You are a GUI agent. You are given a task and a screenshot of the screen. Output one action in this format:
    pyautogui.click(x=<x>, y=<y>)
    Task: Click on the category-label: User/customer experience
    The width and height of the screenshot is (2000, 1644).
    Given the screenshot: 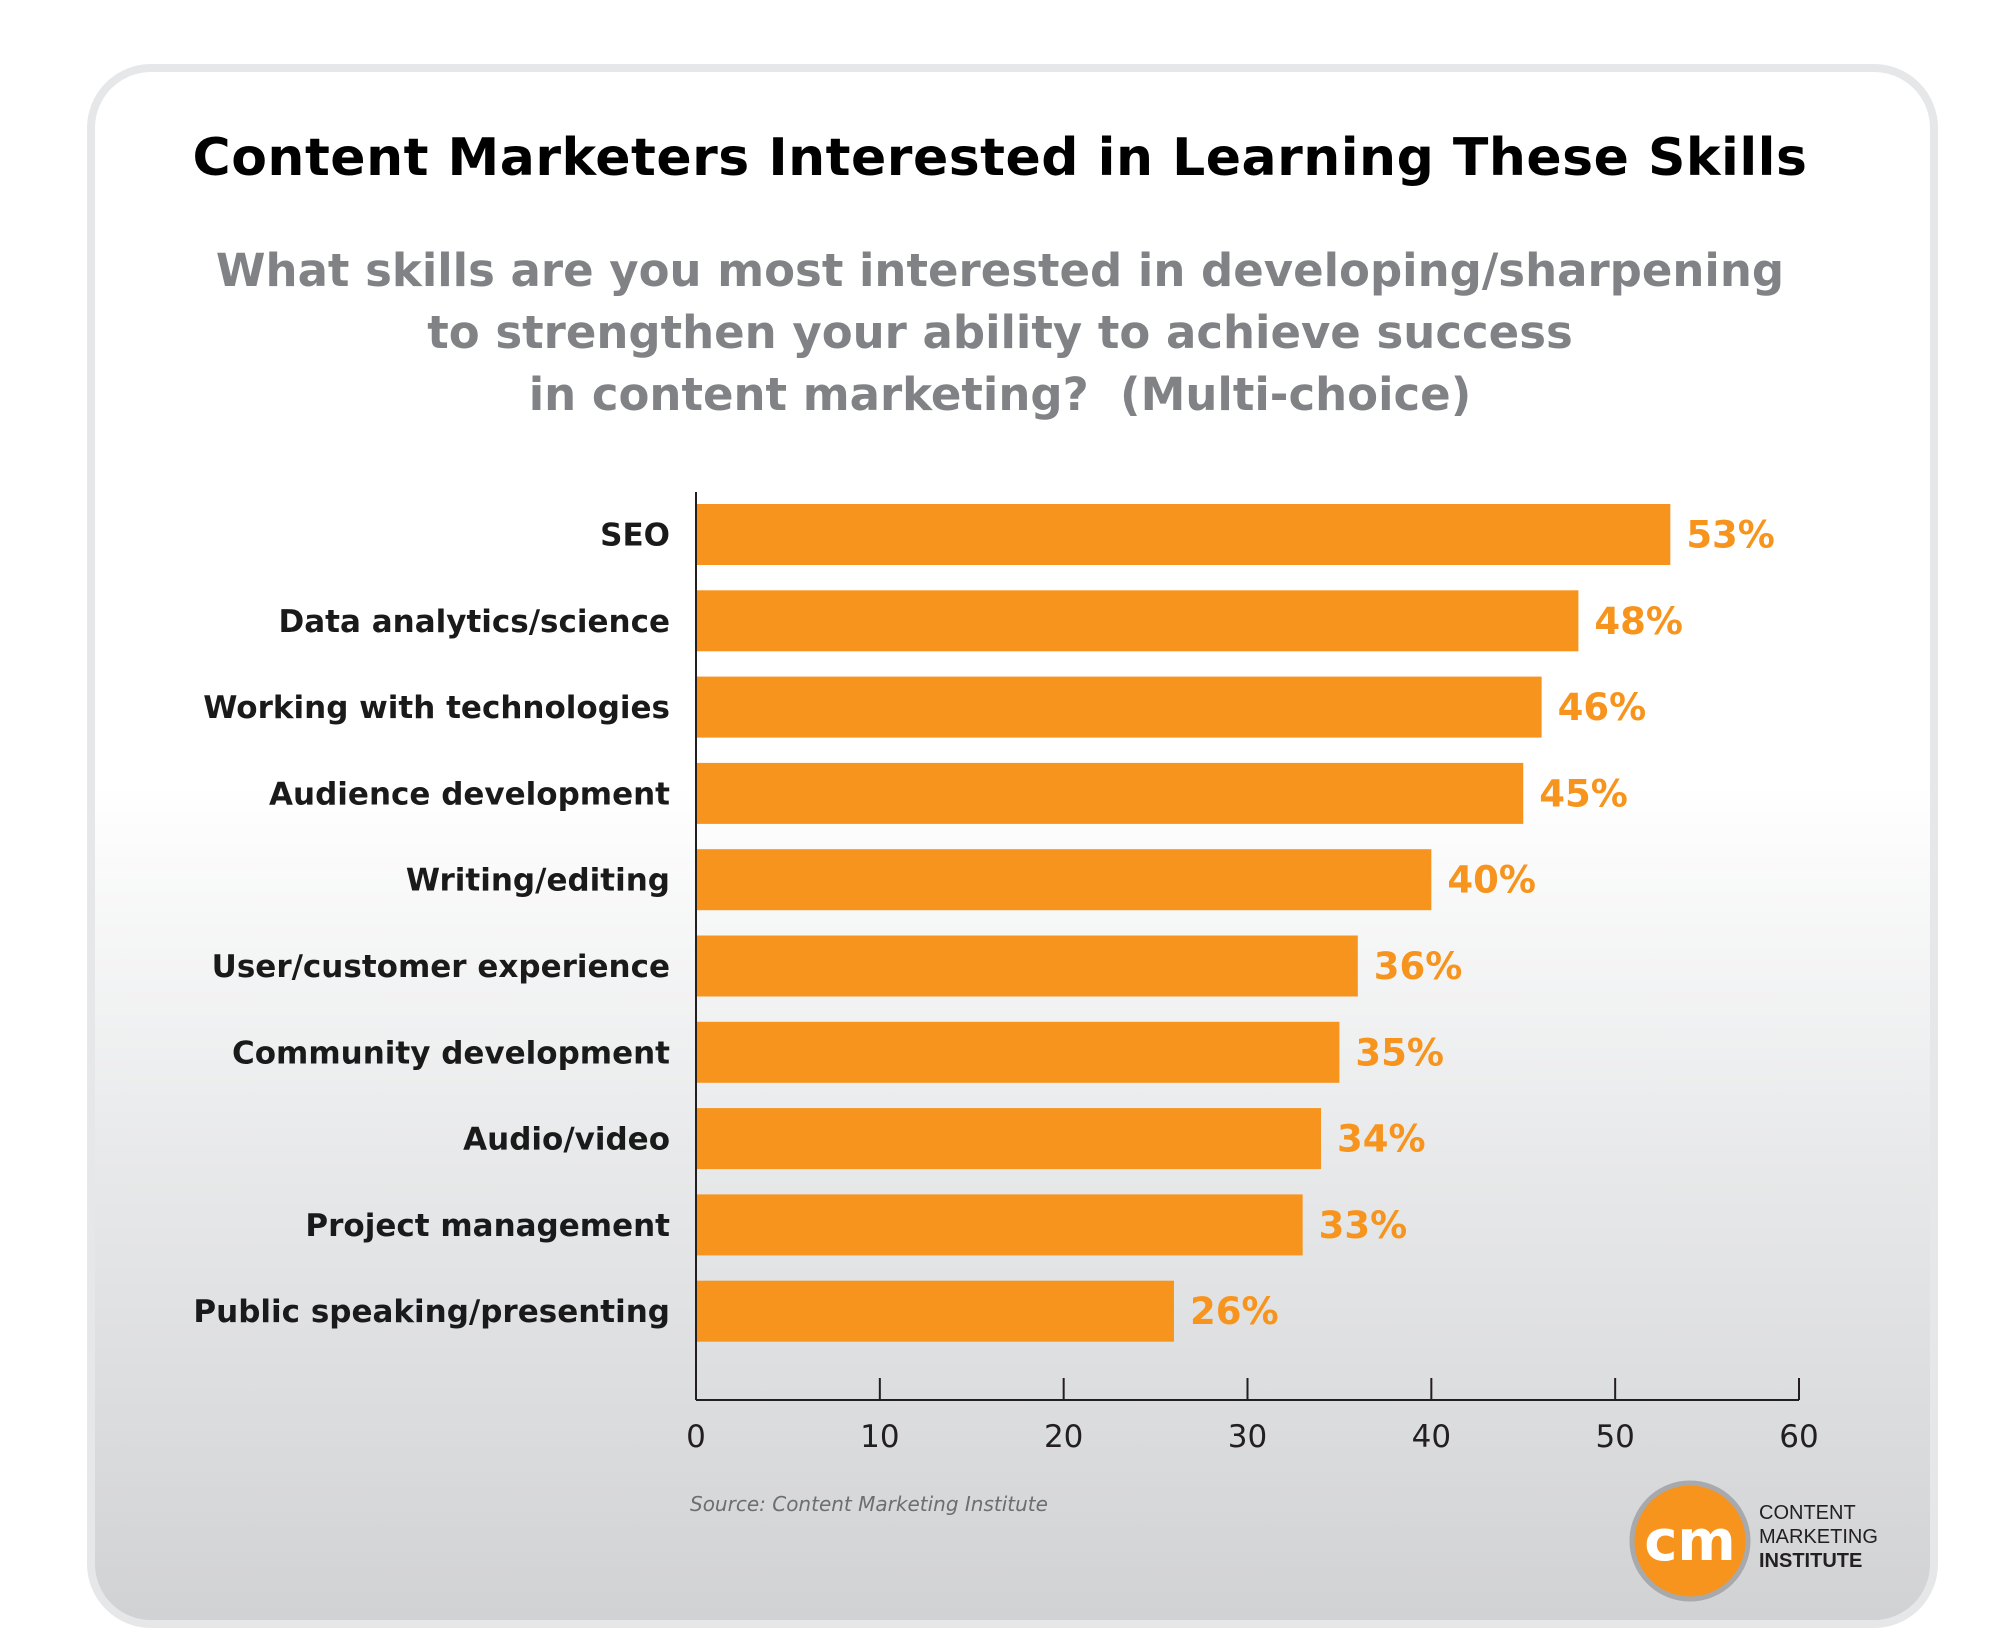 What is the action you would take?
    pyautogui.click(x=441, y=967)
    